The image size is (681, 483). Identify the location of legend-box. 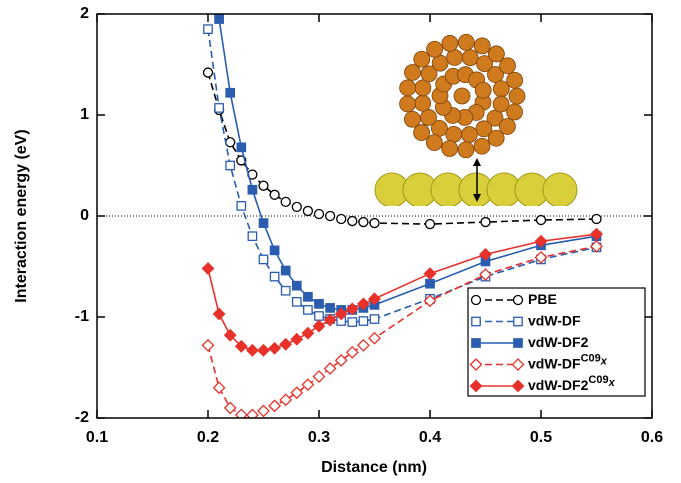
(556, 342).